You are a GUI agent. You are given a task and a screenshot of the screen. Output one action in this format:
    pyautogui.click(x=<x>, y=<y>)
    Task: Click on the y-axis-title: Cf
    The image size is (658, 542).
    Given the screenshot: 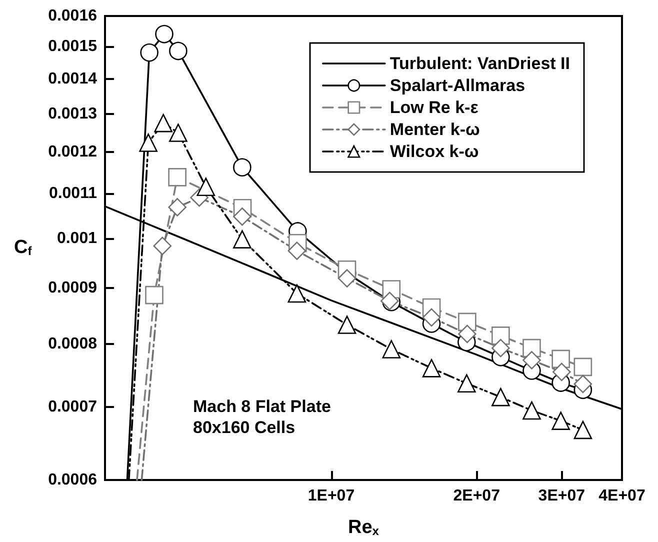 What is the action you would take?
    pyautogui.click(x=23, y=247)
    